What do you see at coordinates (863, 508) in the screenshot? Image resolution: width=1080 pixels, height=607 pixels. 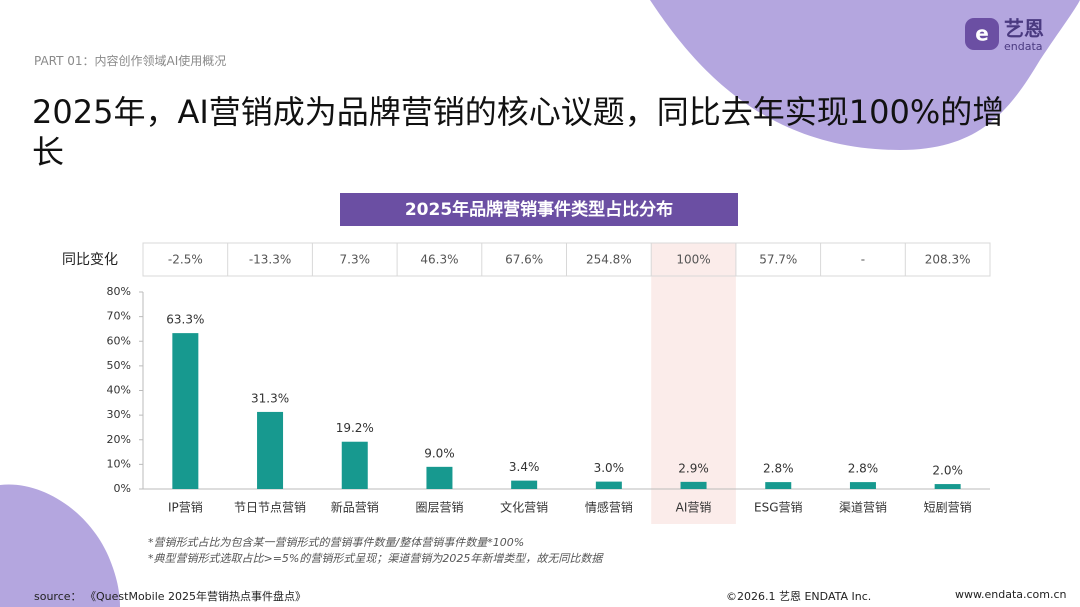 I see `x-tick-label: 渠道营销` at bounding box center [863, 508].